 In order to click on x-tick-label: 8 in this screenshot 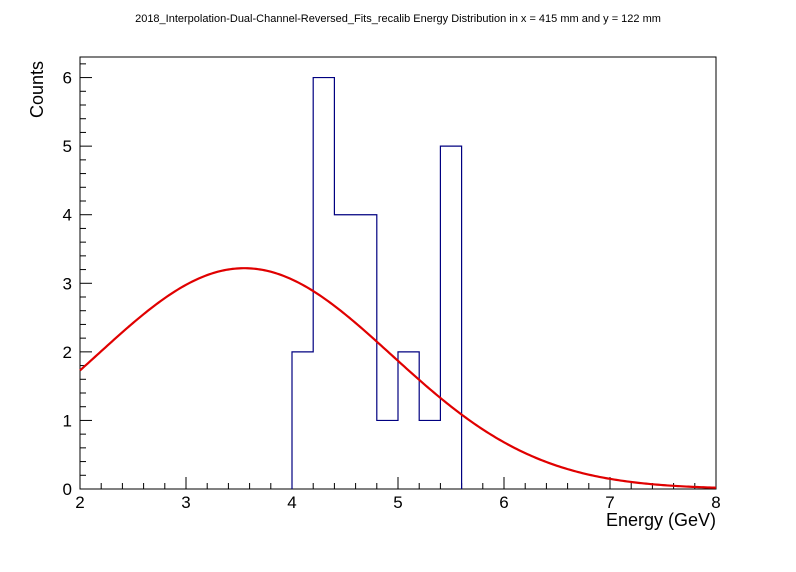, I will do `click(715, 502)`.